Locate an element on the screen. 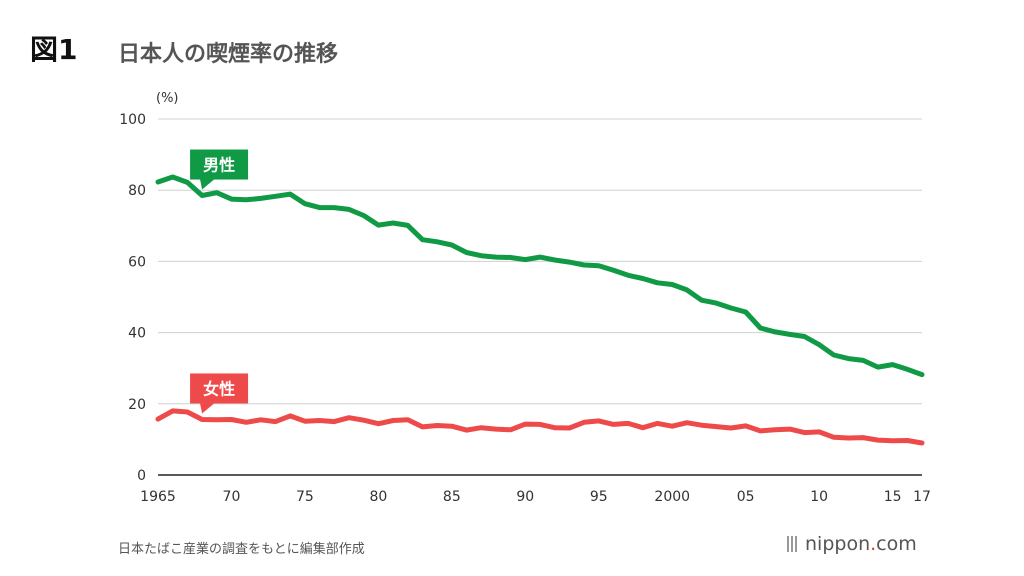 This screenshot has height=576, width=1024. x-tick-label: 95 is located at coordinates (599, 497).